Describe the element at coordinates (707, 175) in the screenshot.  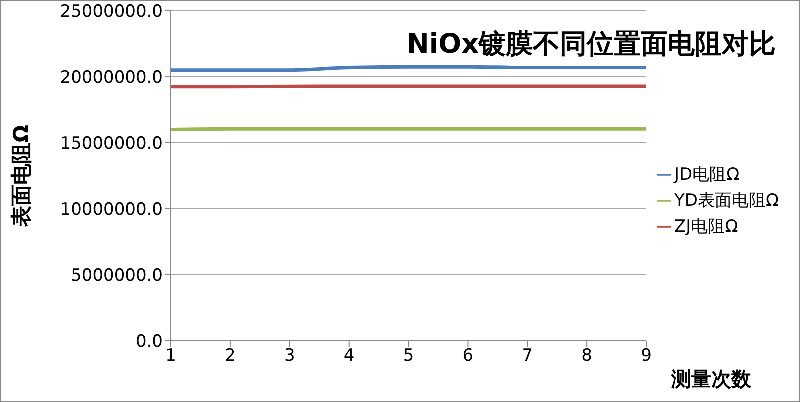
I see `legend-label: JD电阻Ω` at that location.